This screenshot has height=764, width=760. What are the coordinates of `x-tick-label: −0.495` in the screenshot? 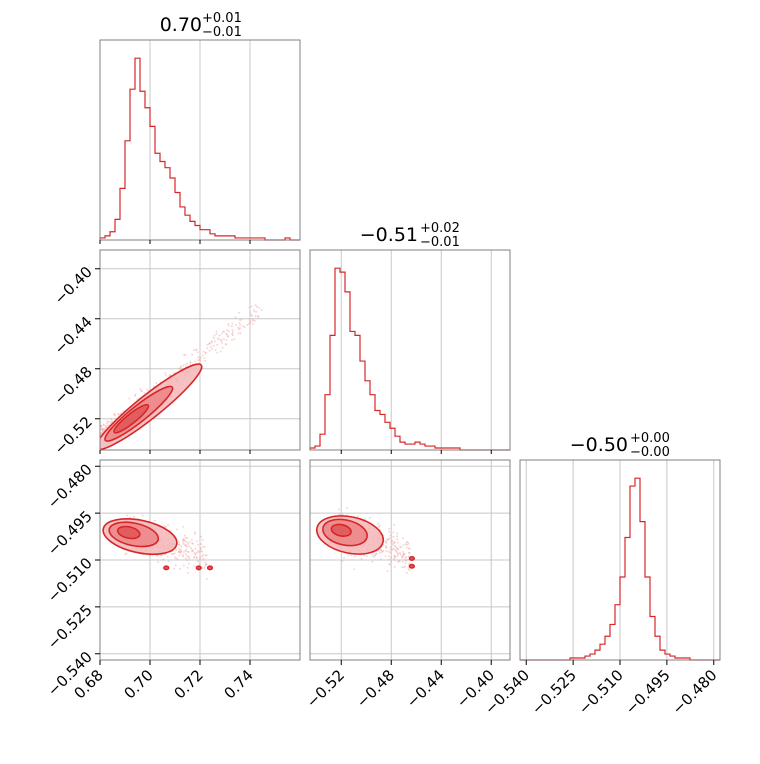 It's located at (648, 692).